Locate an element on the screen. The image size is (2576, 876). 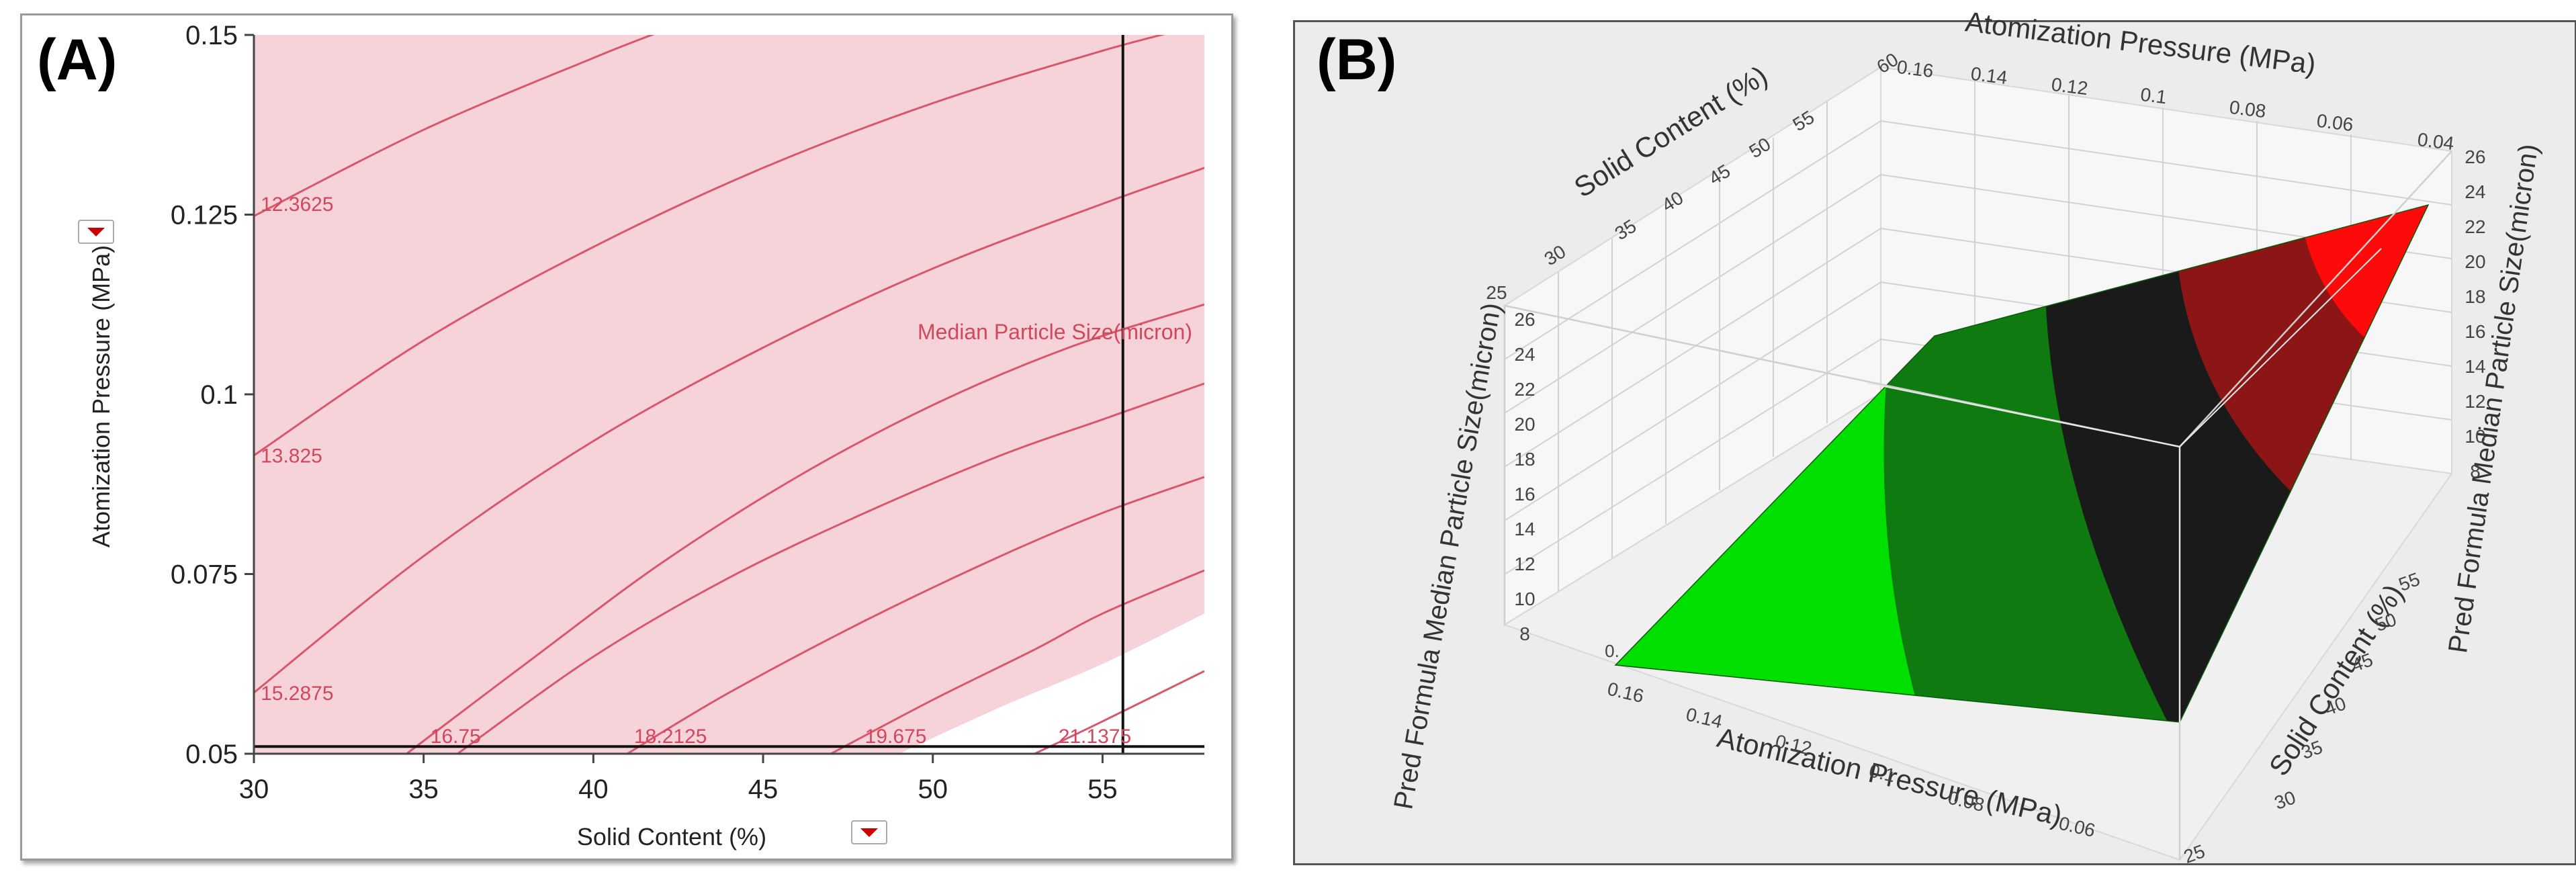
panel-b-letter: (B) is located at coordinates (1357, 60).